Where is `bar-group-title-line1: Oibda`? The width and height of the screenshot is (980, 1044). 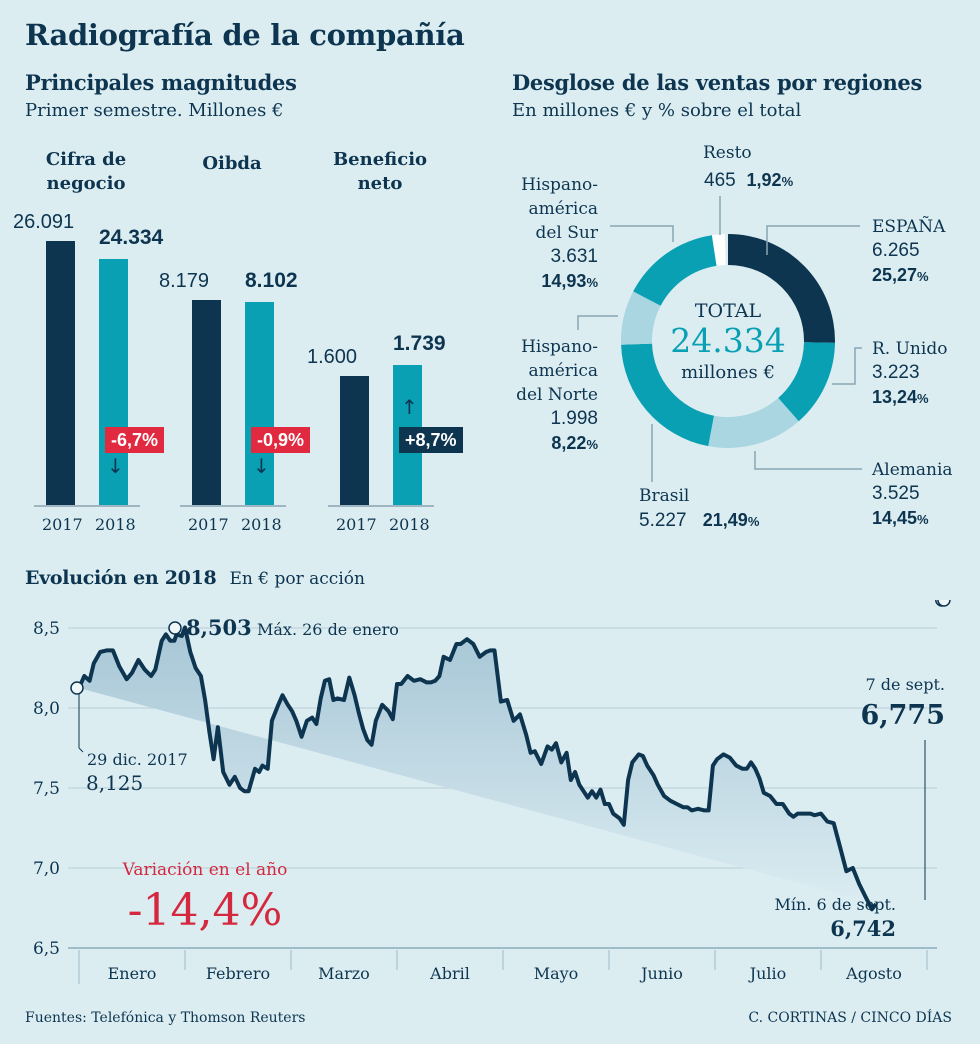 bar-group-title-line1: Oibda is located at coordinates (232, 163).